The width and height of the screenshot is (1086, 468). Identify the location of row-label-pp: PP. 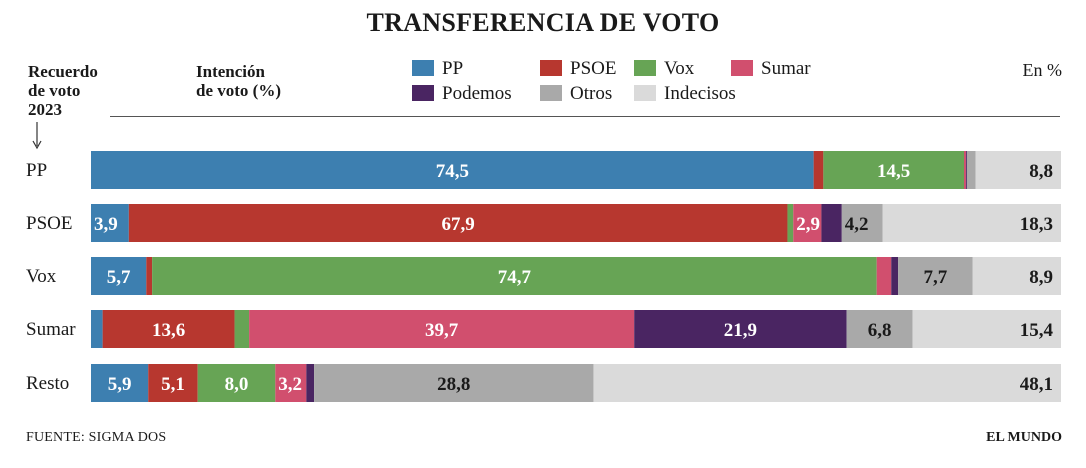
(37, 170).